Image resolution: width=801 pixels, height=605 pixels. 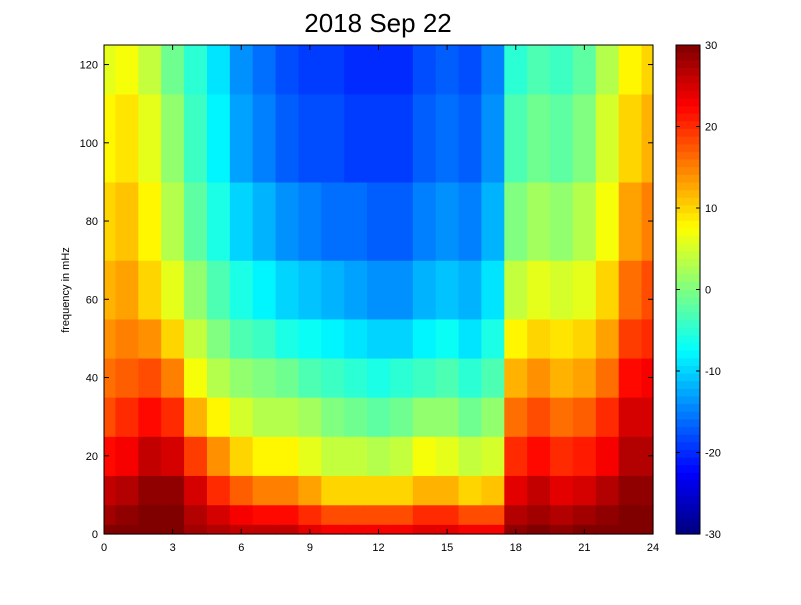 What do you see at coordinates (708, 291) in the screenshot?
I see `colorbar-tick-label: 0` at bounding box center [708, 291].